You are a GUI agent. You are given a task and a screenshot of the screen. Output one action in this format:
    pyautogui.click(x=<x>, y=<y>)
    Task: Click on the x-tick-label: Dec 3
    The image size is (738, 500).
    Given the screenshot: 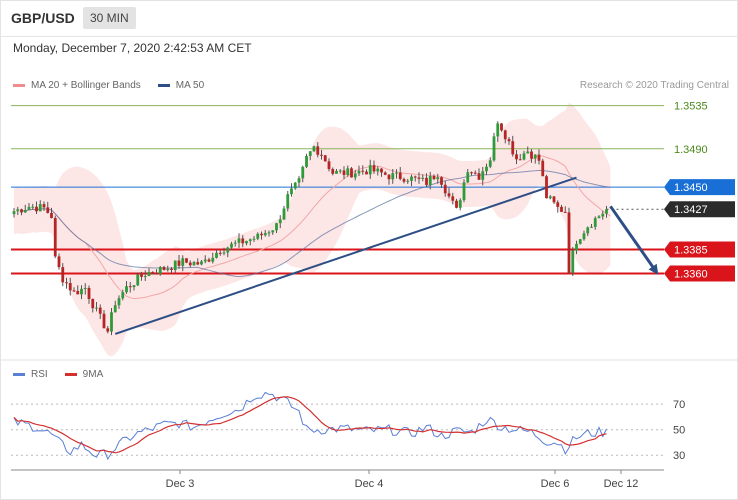 What is the action you would take?
    pyautogui.click(x=180, y=484)
    